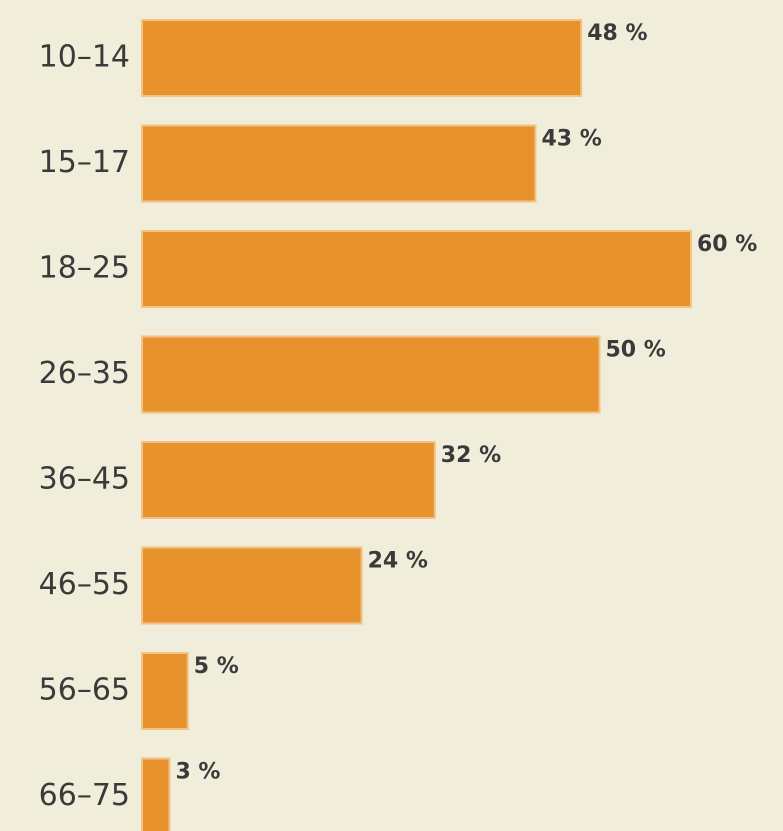  I want to click on category-label: 10–14, so click(84, 57).